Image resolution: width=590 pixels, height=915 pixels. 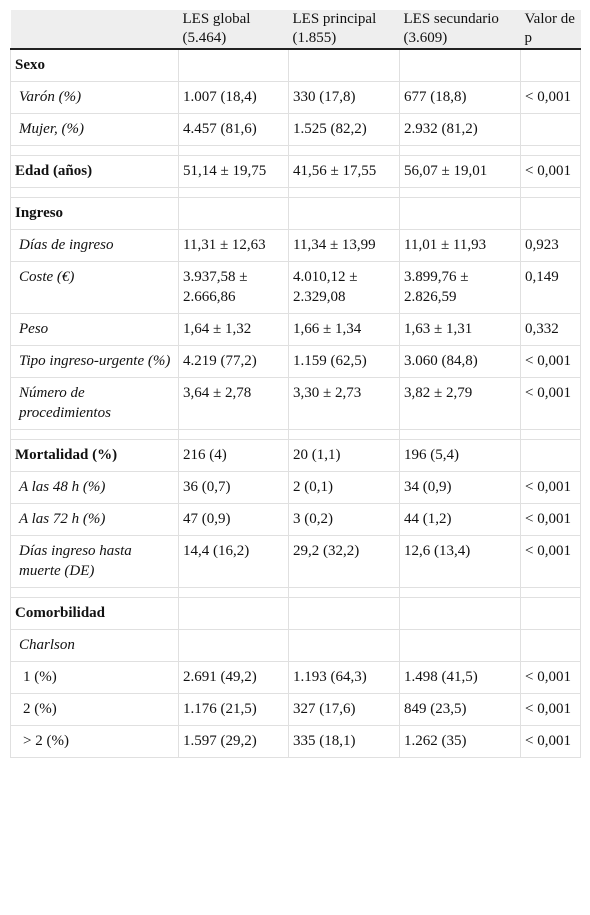 What do you see at coordinates (233, 129) in the screenshot?
I see `cell: 4.457 (81,6)` at bounding box center [233, 129].